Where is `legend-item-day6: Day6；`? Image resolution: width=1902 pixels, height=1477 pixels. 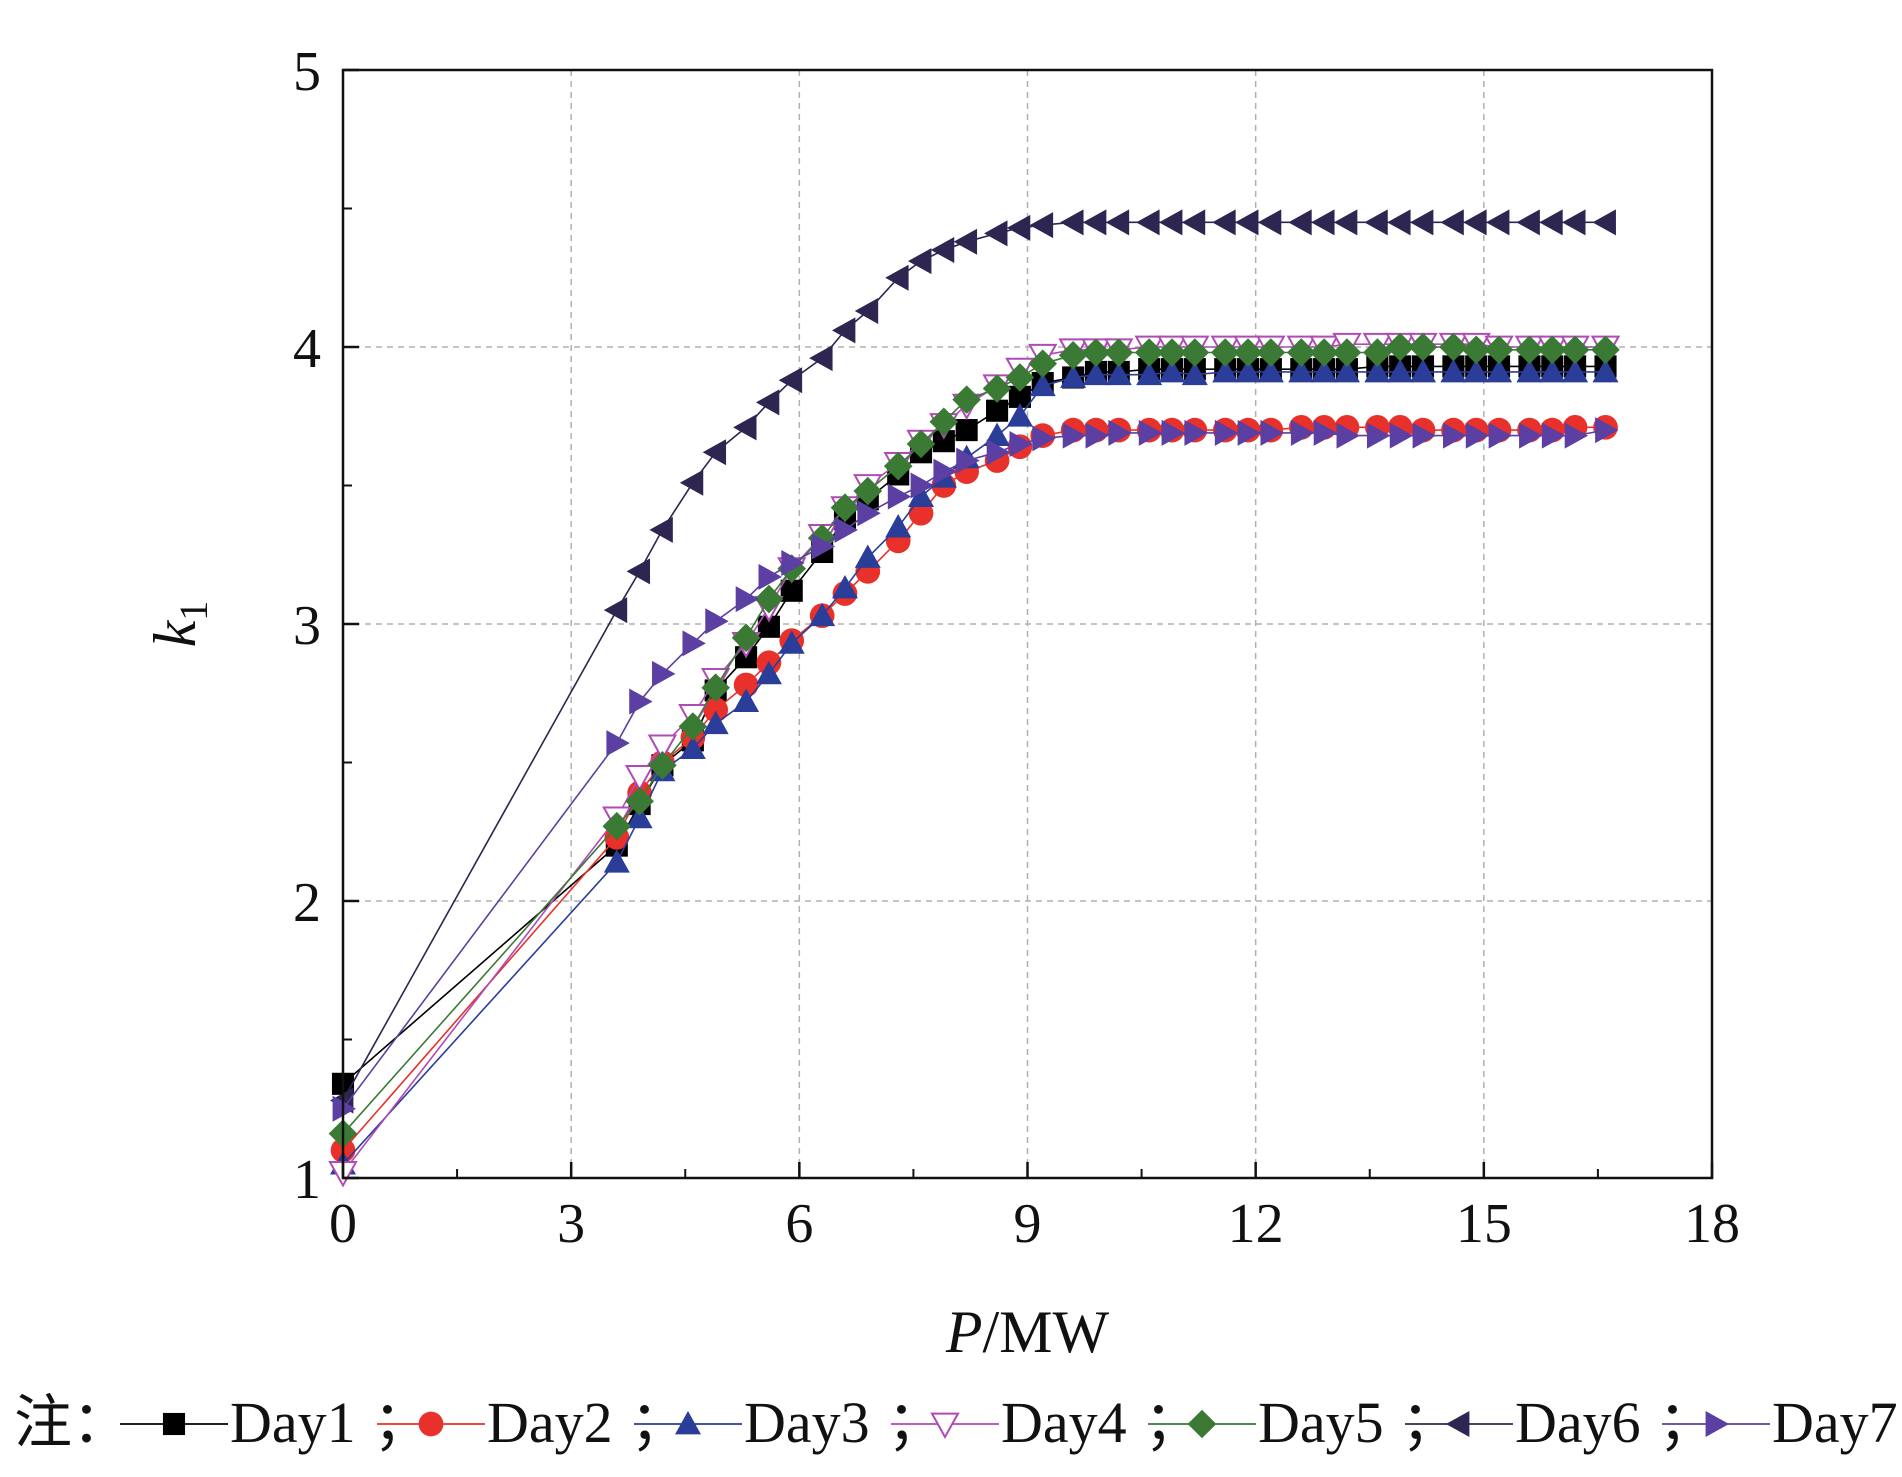
legend-item-day6: Day6； is located at coordinates (1560, 1422).